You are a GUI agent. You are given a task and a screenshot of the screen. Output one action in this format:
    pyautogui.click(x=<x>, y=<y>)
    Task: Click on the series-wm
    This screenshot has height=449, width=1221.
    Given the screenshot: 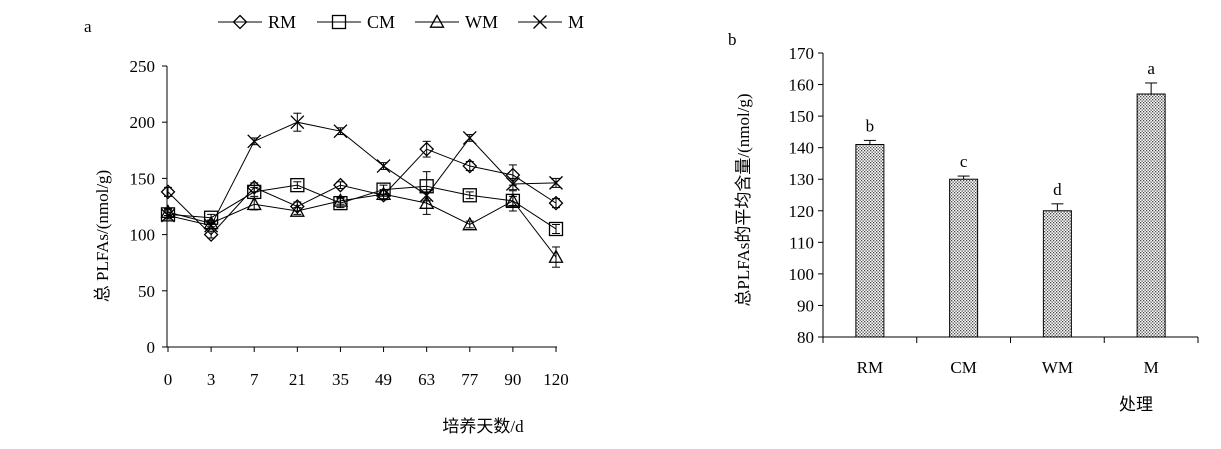 What is the action you would take?
    pyautogui.click(x=362, y=227)
    